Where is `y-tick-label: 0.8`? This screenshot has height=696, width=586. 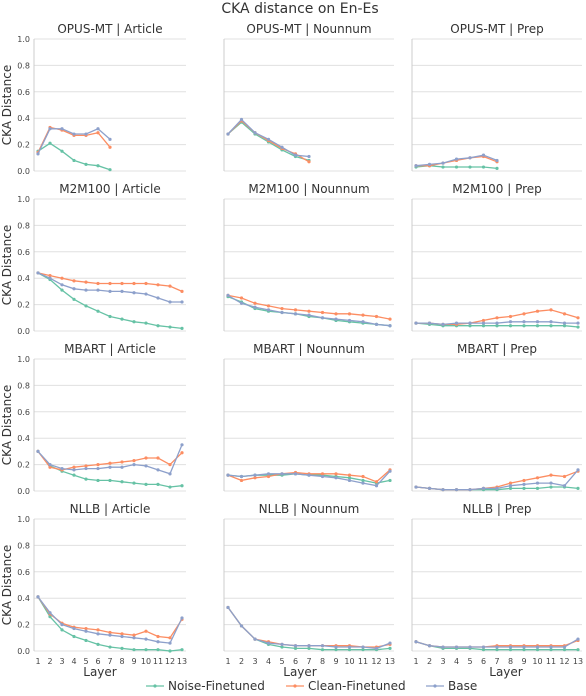 y-tick-label: 0.8 is located at coordinates (23, 385).